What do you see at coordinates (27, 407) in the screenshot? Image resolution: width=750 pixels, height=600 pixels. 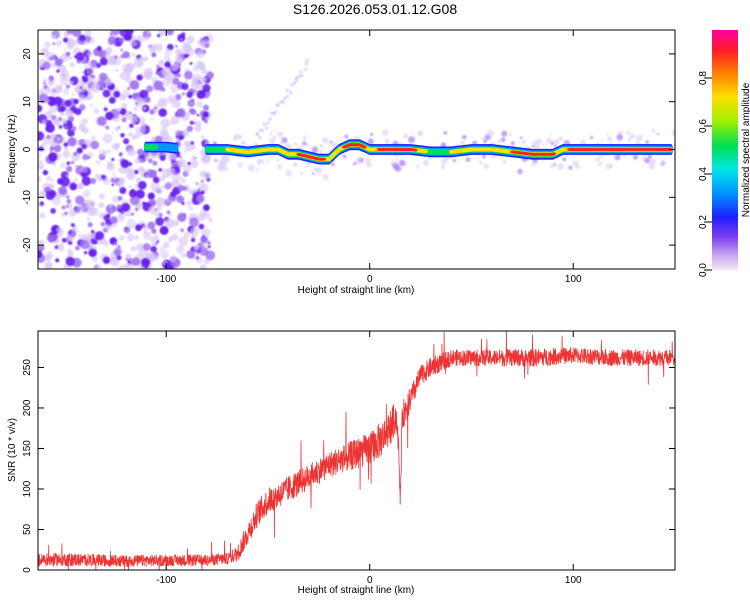 I see `snr-y-tick-label: 200` at bounding box center [27, 407].